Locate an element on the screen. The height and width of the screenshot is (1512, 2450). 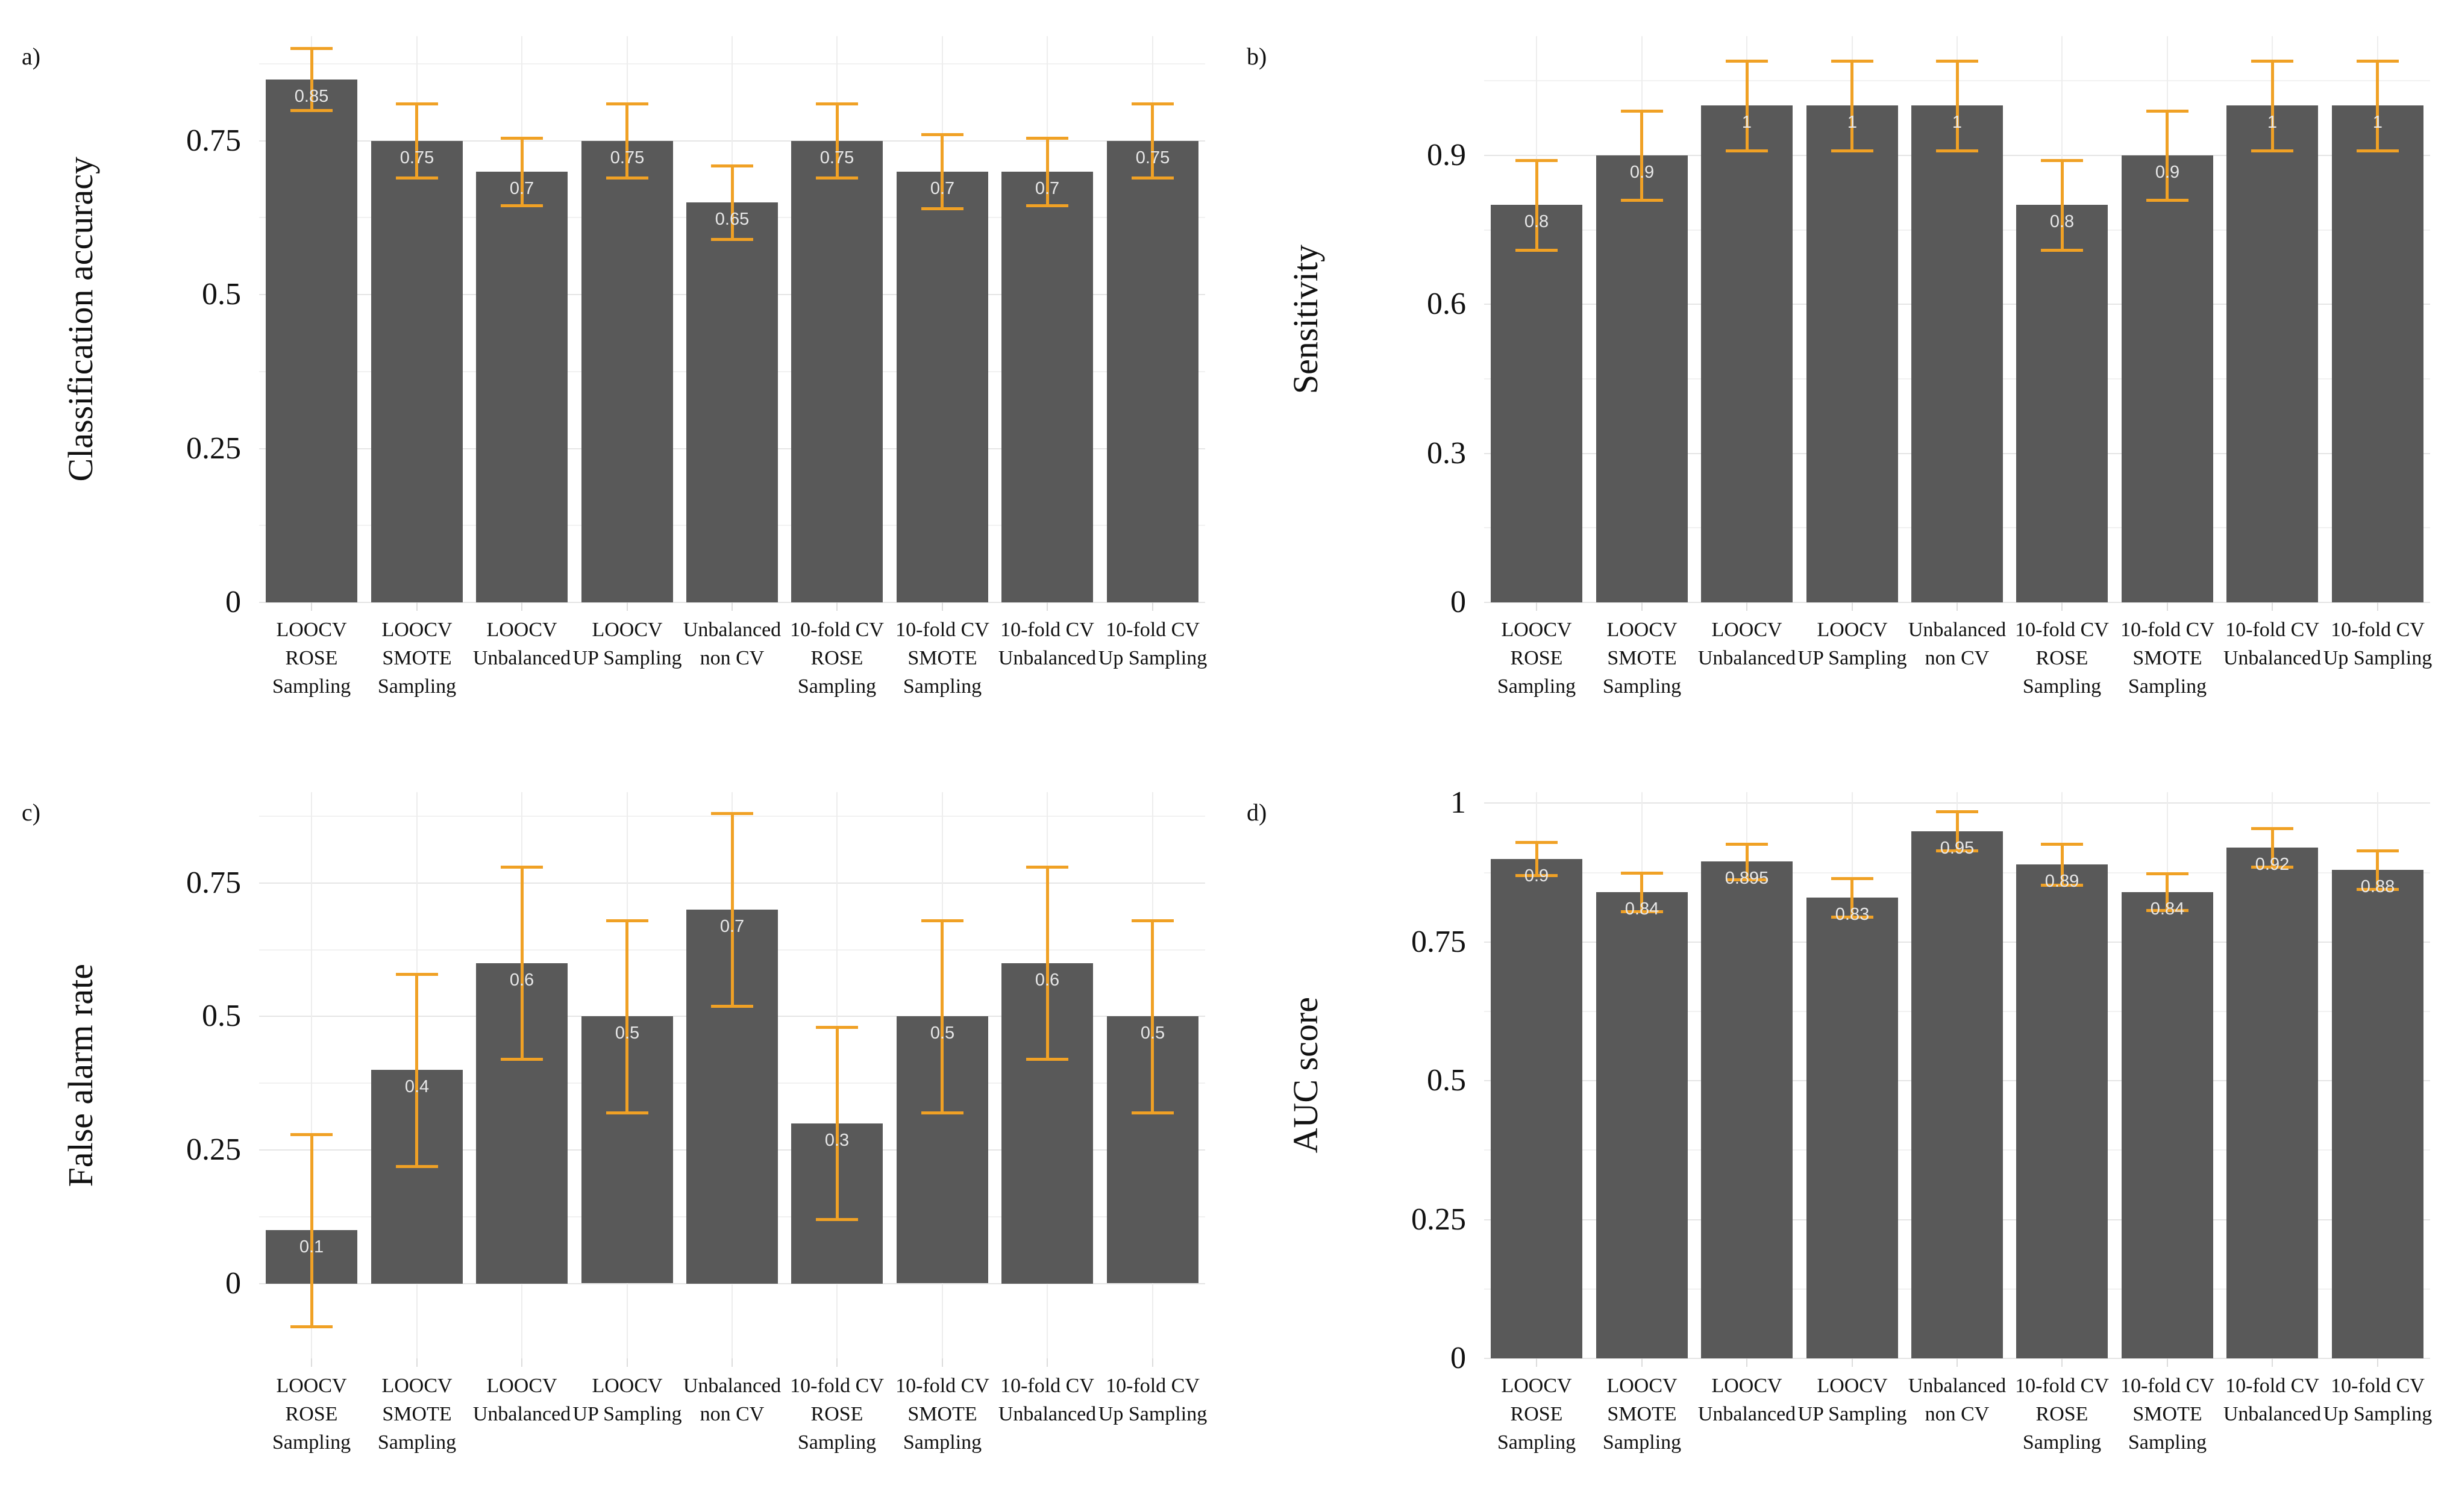
x-category-label: 10-fold CV ROSE Sampling is located at coordinates (837, 1414).